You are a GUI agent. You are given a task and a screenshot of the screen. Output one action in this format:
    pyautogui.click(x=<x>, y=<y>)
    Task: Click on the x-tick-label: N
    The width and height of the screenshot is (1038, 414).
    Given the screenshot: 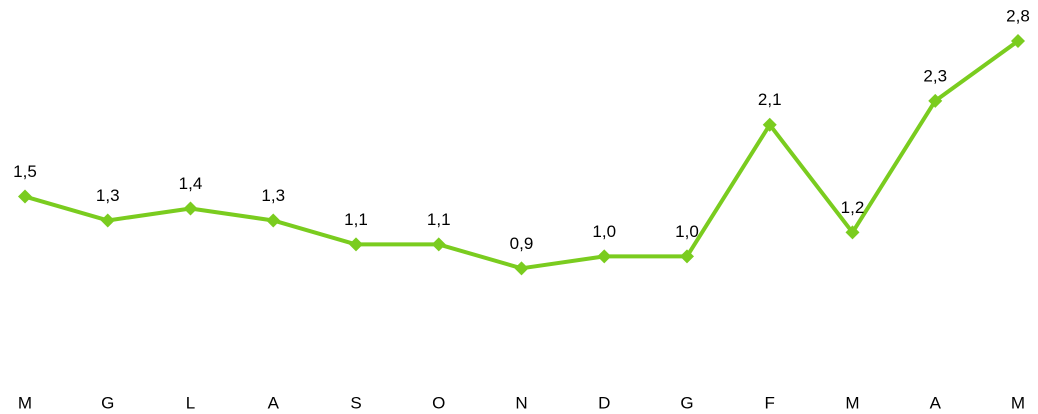 What is the action you would take?
    pyautogui.click(x=521, y=402)
    